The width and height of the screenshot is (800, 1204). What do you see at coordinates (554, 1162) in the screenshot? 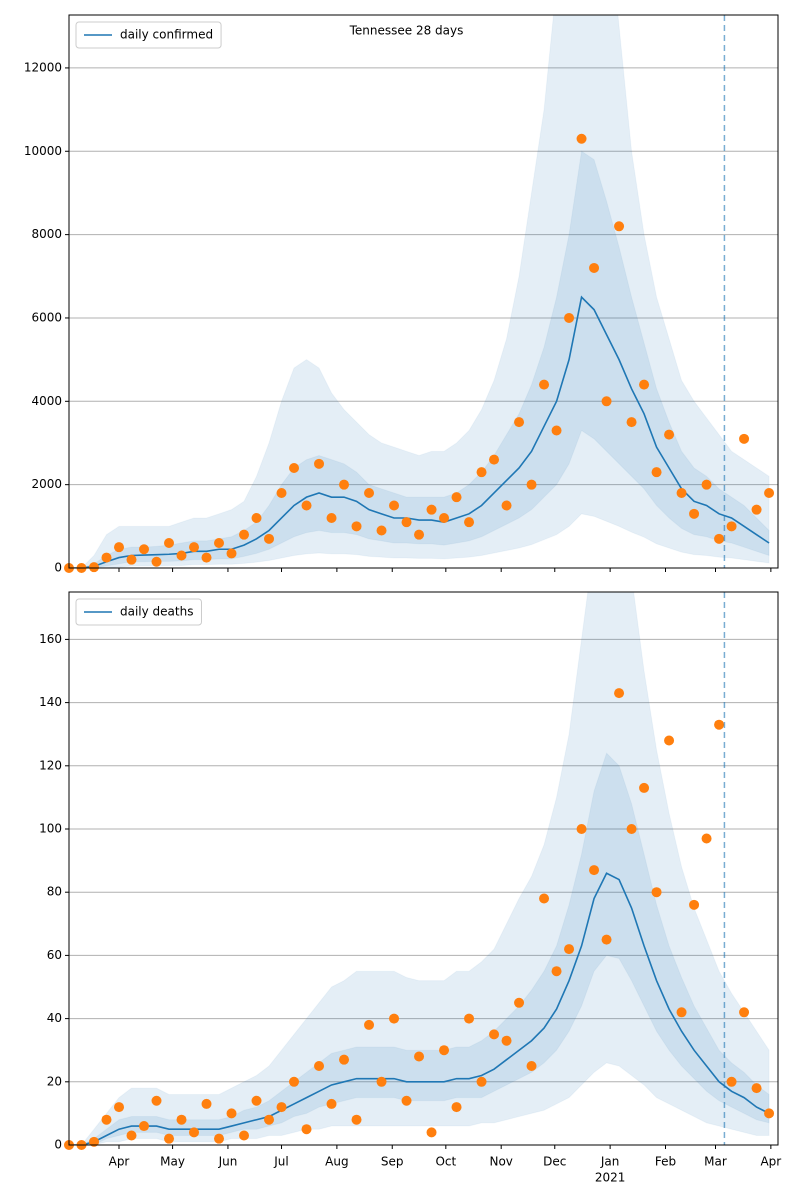
I see `x-tick-label: Dec` at bounding box center [554, 1162].